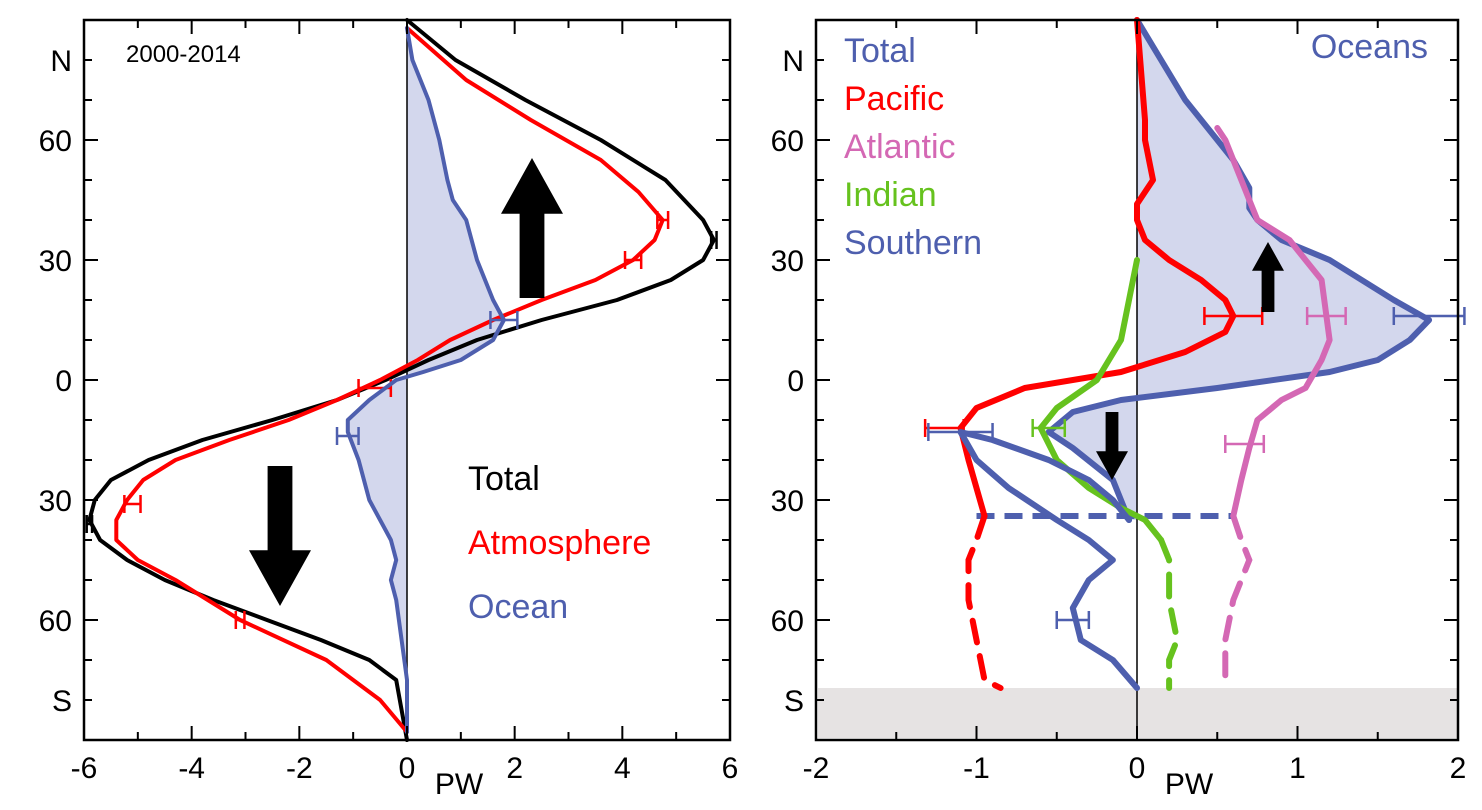 This screenshot has height=810, width=1482. What do you see at coordinates (1369, 47) in the screenshot?
I see `panel-title: Oceans` at bounding box center [1369, 47].